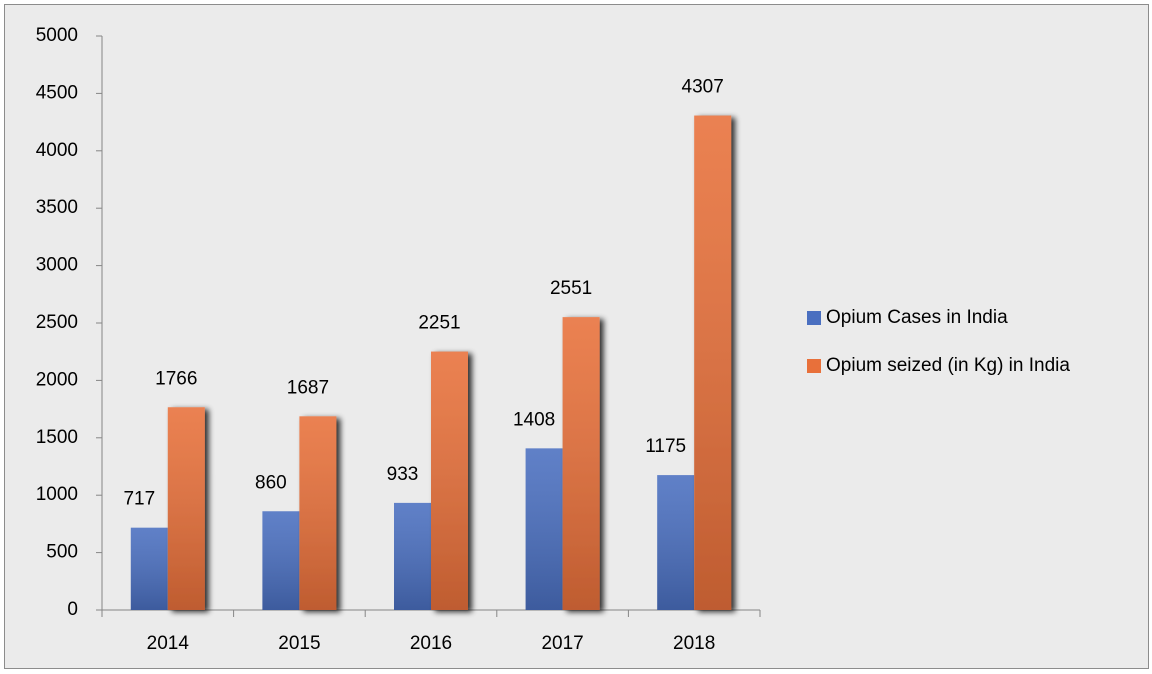 Image resolution: width=1152 pixels, height=674 pixels. What do you see at coordinates (57, 150) in the screenshot?
I see `y-tick-label: 4000` at bounding box center [57, 150].